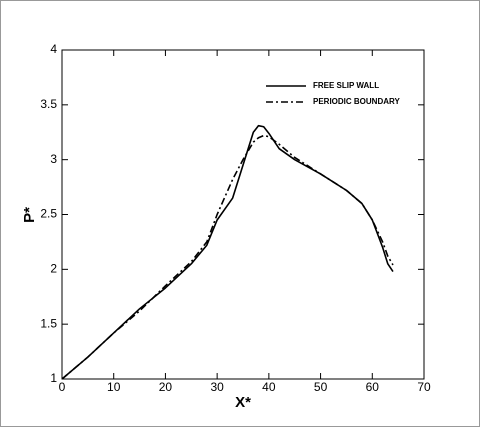 Image resolution: width=480 pixels, height=427 pixels. I want to click on y-axis-title: P*, so click(29, 215).